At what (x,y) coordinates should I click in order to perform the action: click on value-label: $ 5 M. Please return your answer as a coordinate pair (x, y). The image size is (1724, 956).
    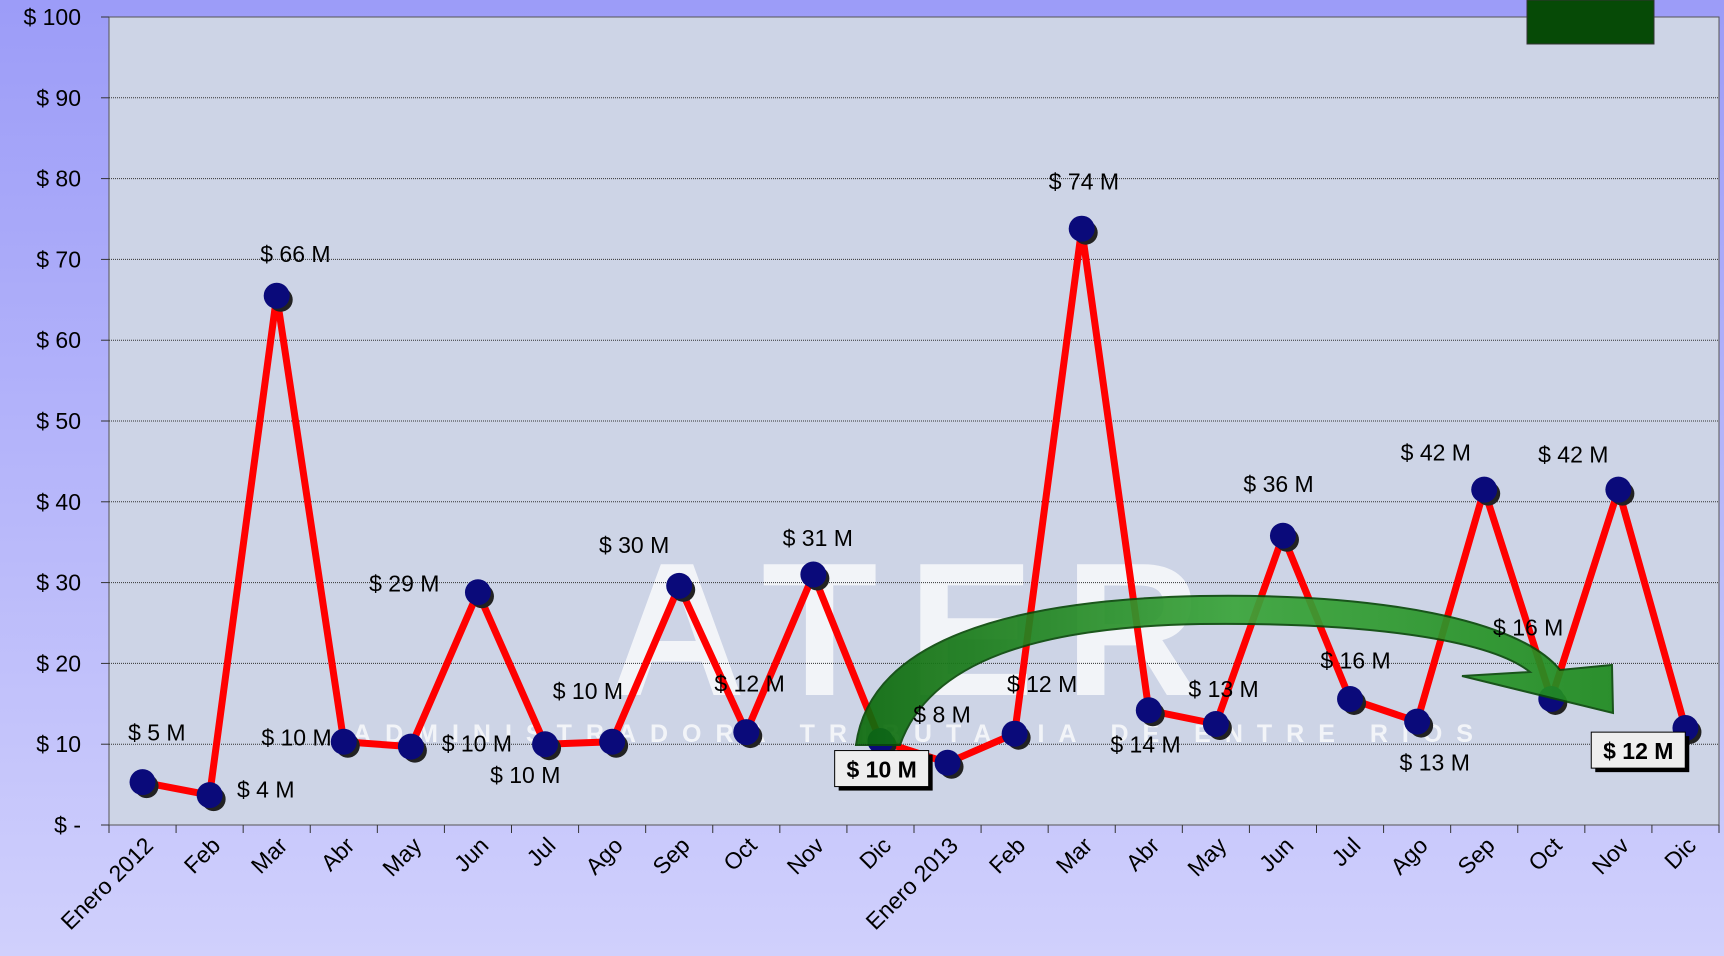
    Looking at the image, I should click on (157, 733).